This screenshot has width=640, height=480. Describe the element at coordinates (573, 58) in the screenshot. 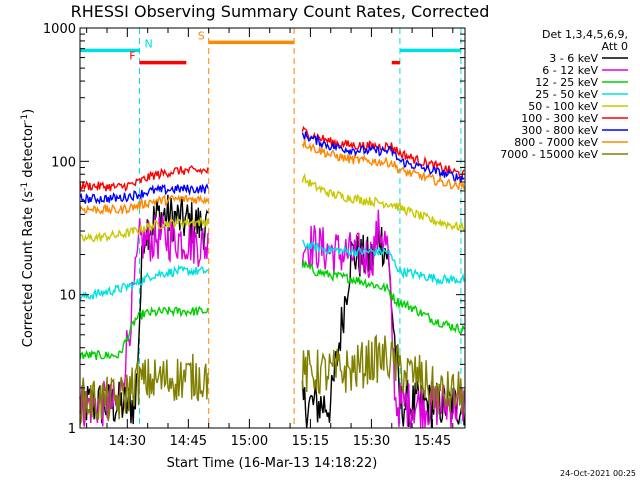

I see `legend-entry-label: 3 - 6 keV` at that location.